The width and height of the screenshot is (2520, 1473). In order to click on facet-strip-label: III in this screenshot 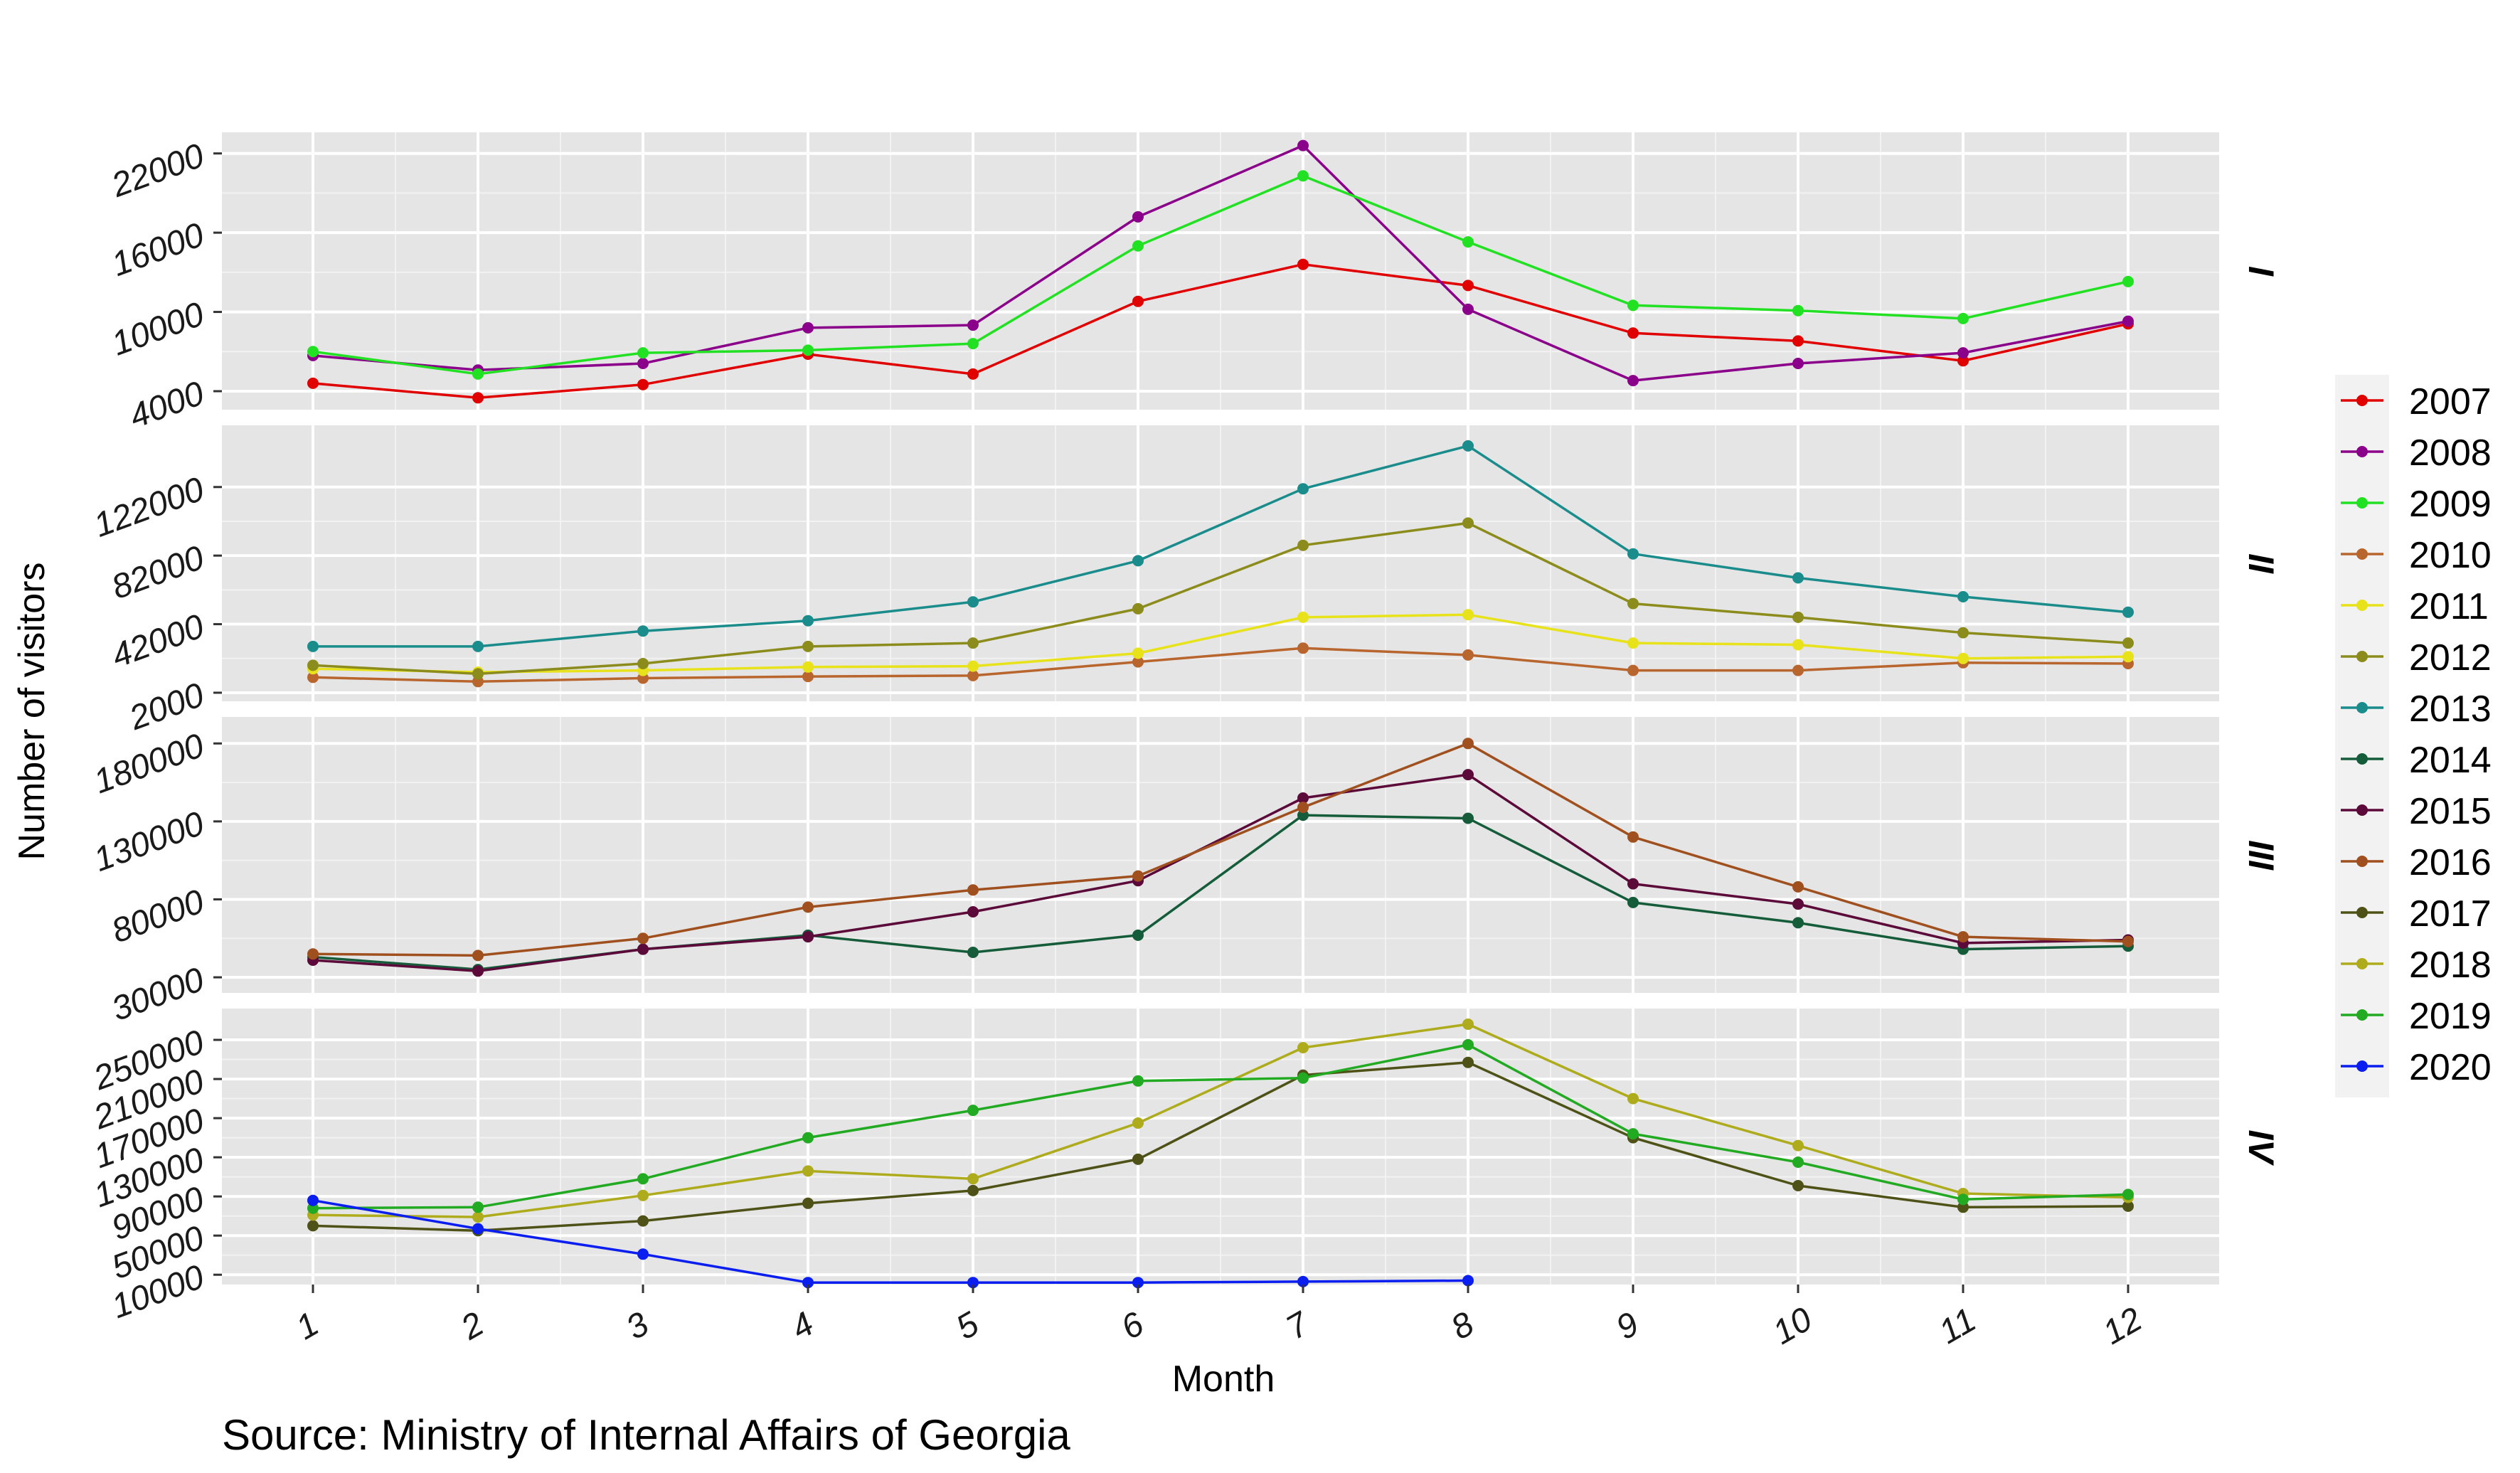, I will do `click(2261, 855)`.